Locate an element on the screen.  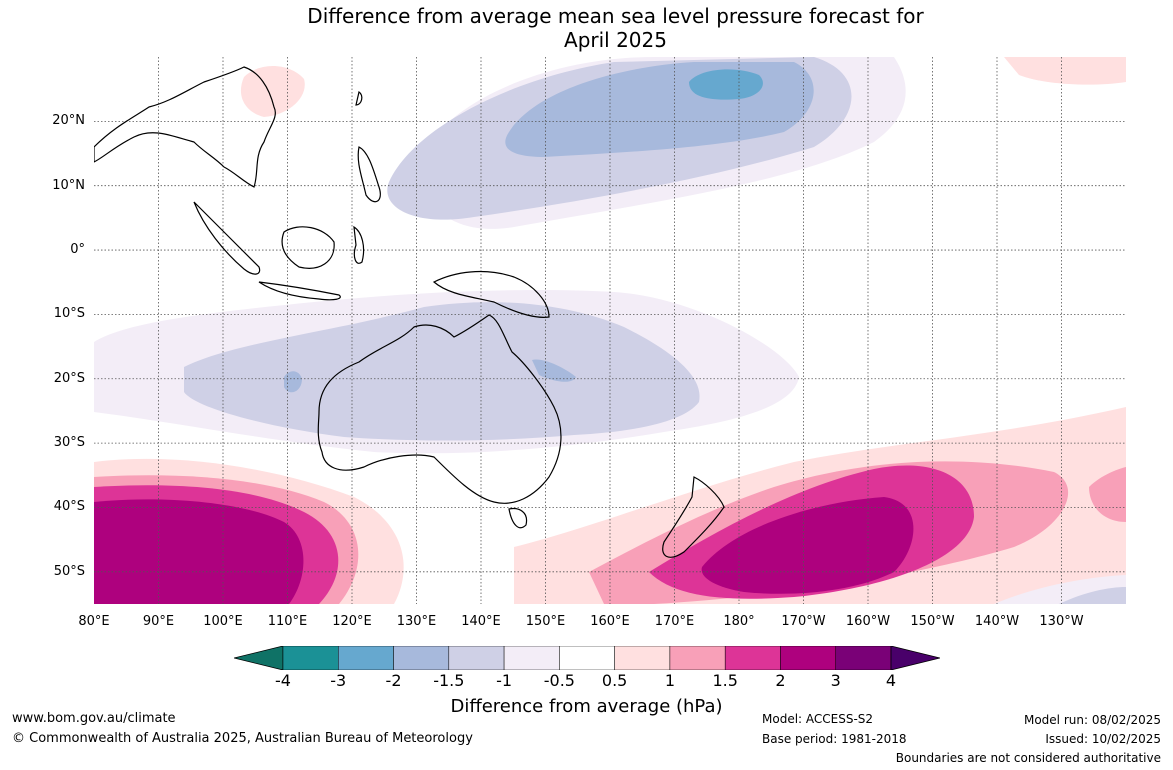
colorbar-title: Difference from average (hPa) is located at coordinates (586, 706).